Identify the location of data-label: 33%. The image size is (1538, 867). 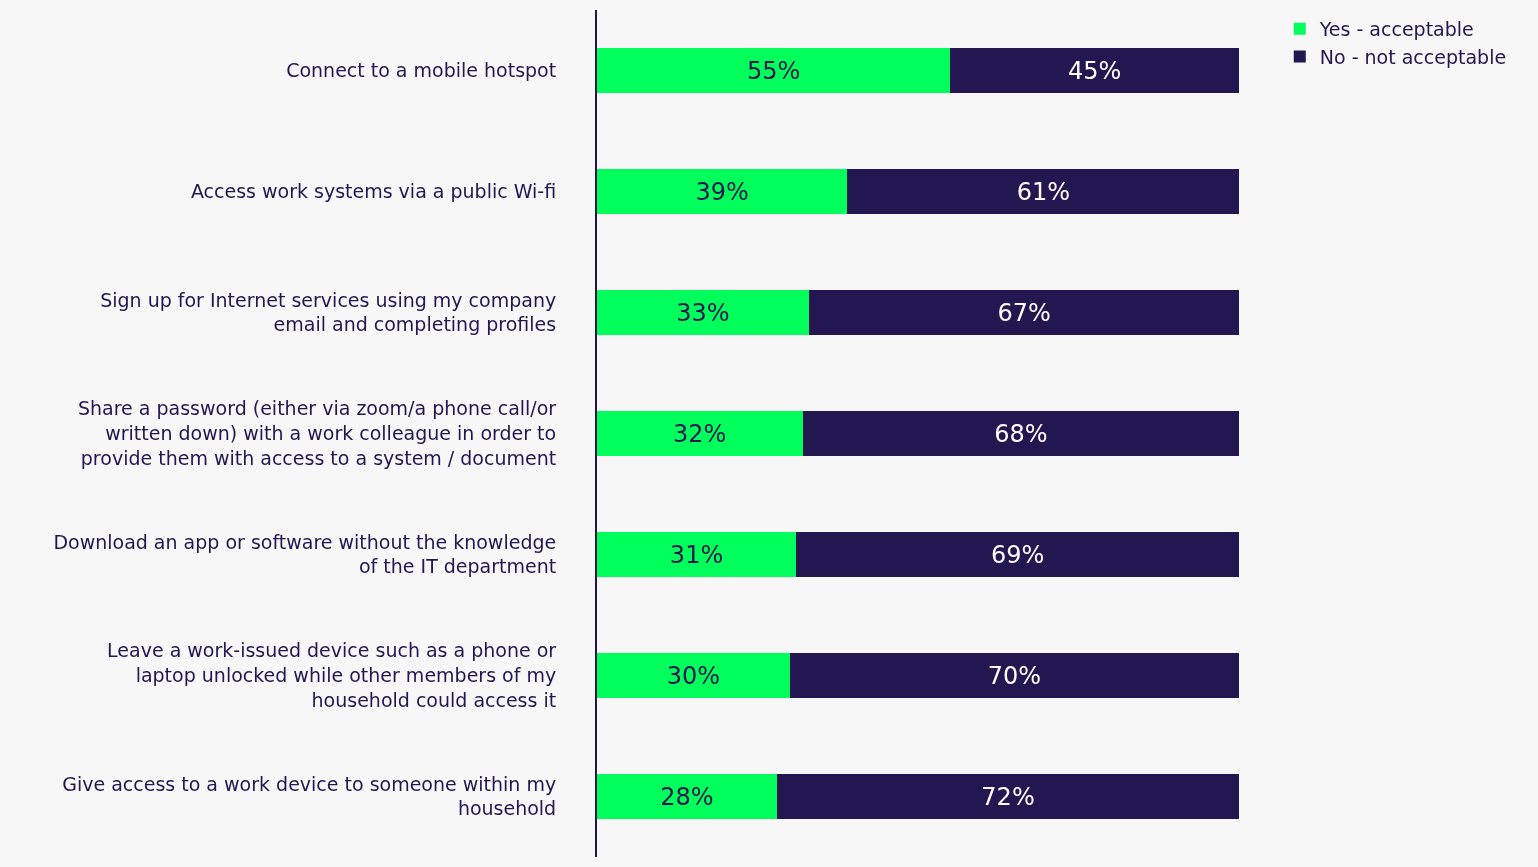
(703, 312).